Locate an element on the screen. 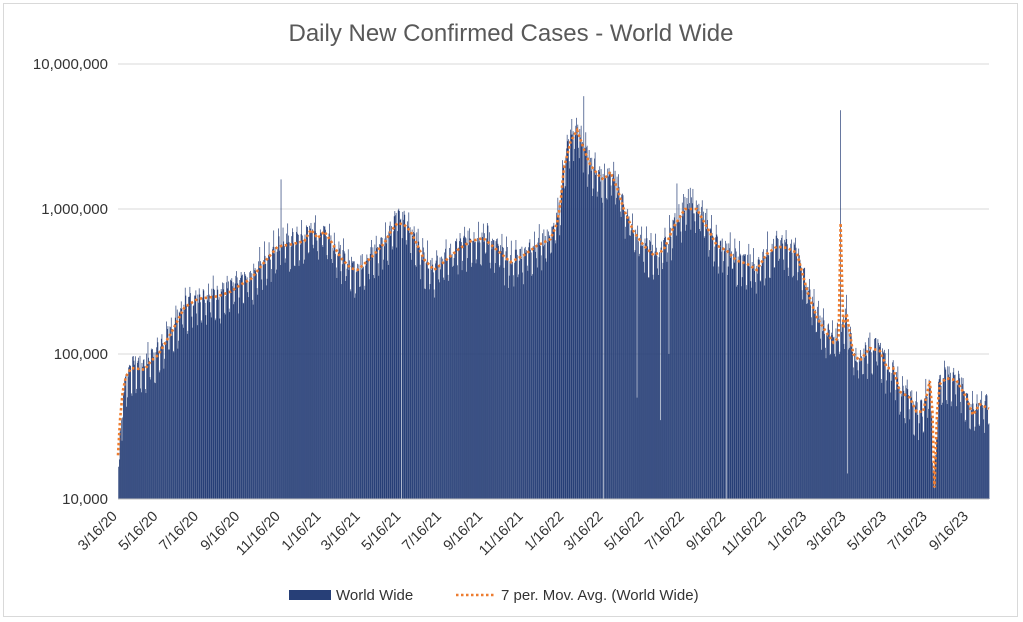 This screenshot has width=1023, height=622. legend-label-world-wide: World Wide is located at coordinates (374, 595).